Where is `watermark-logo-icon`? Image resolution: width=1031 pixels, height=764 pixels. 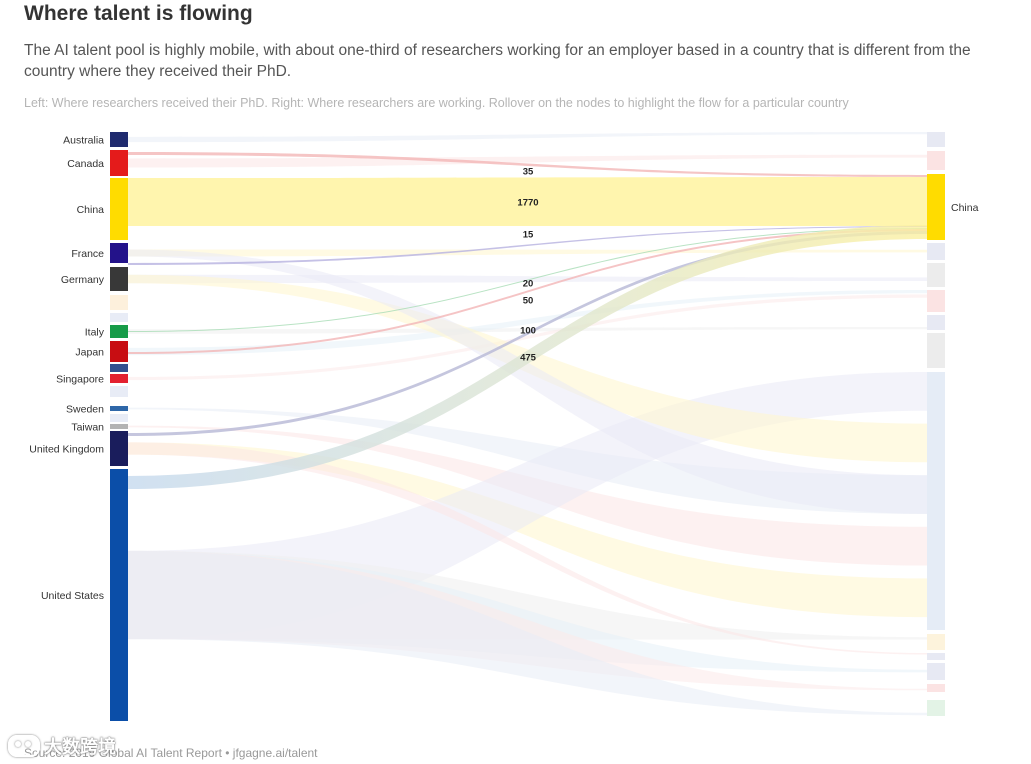
watermark-logo-icon is located at coordinates (24, 746).